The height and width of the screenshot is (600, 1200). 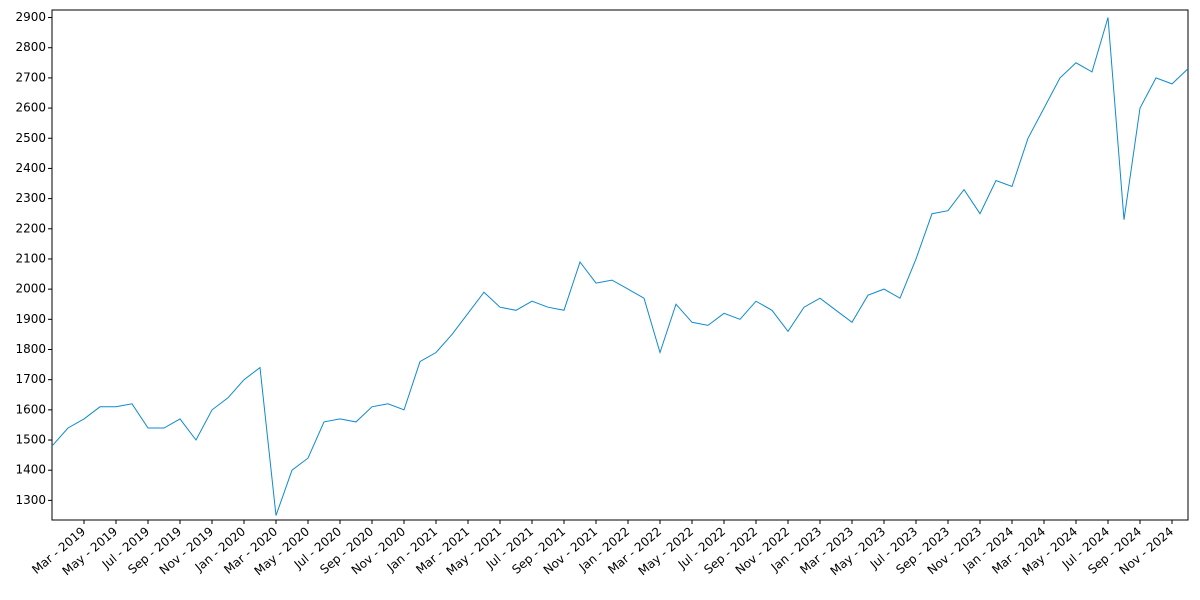 What do you see at coordinates (30, 289) in the screenshot?
I see `y-tick-label: 2000` at bounding box center [30, 289].